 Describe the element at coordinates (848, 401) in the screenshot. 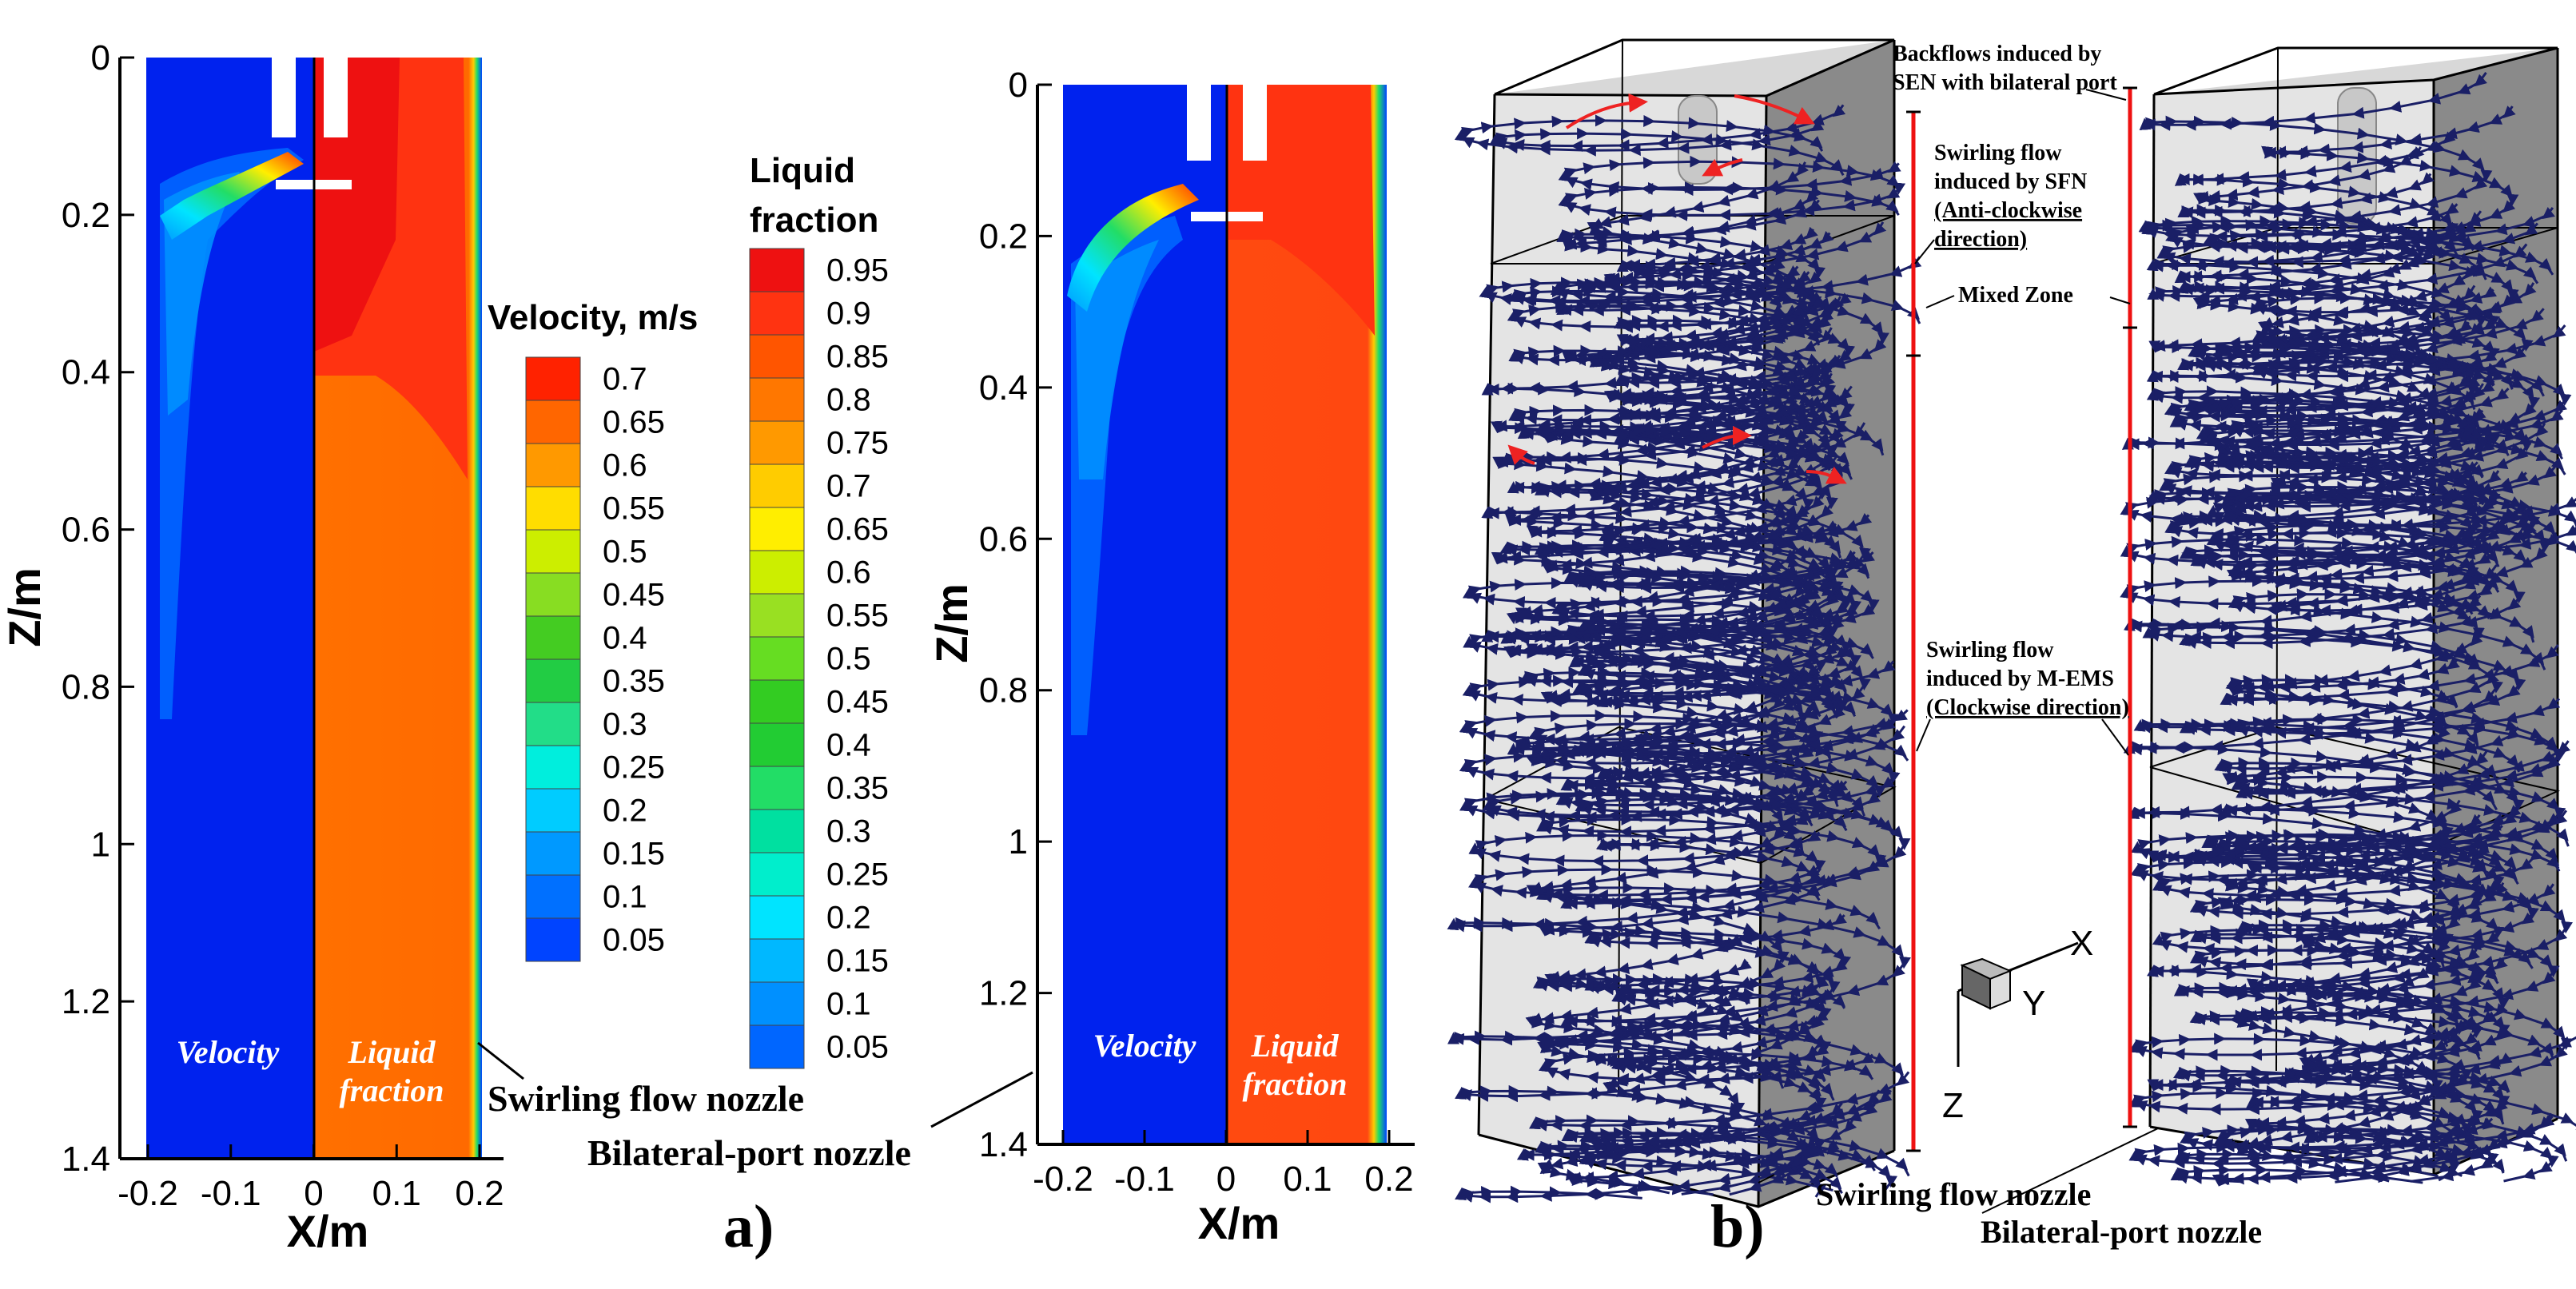

I see `legend-level: 0.8` at that location.